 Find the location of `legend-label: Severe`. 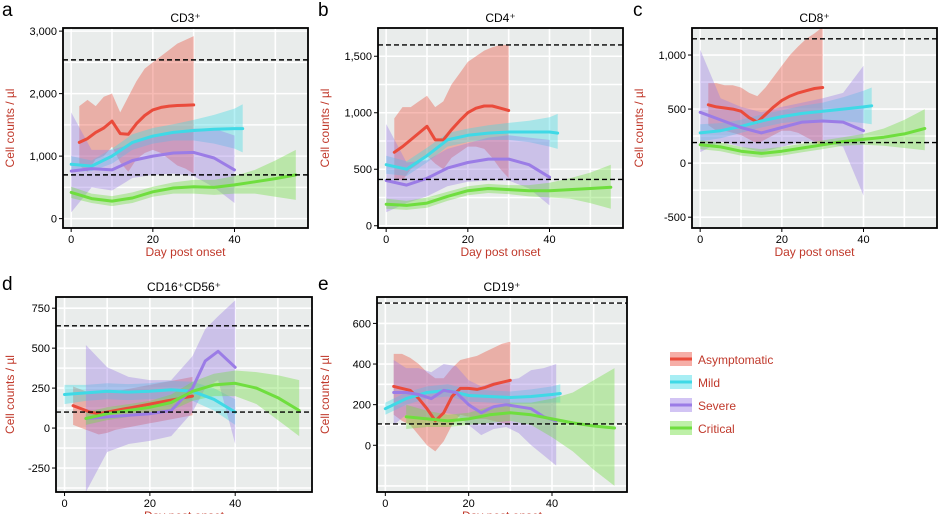

legend-label: Severe is located at coordinates (717, 406).